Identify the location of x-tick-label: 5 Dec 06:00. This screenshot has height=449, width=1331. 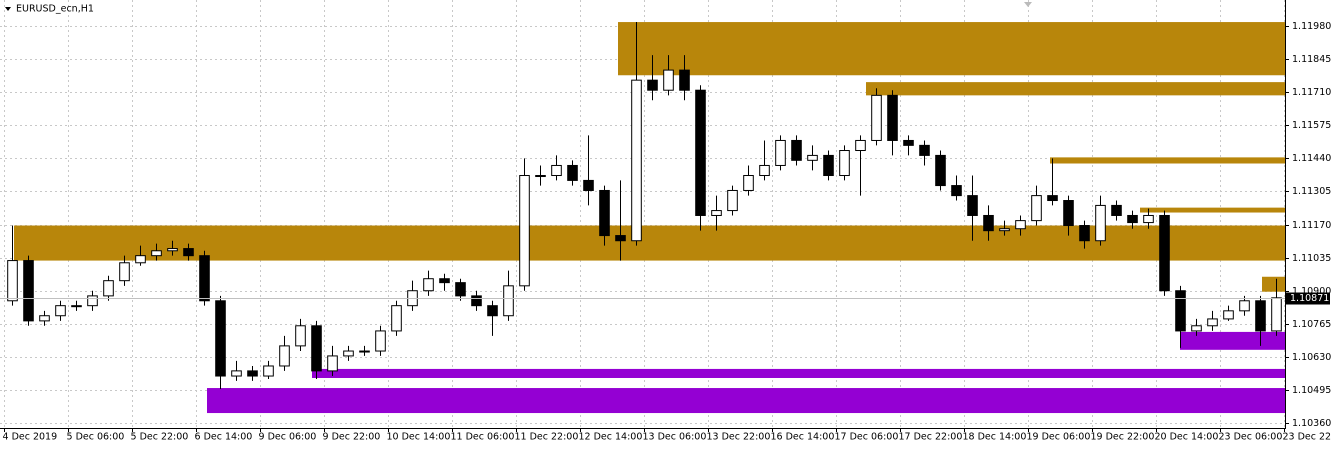
(96, 437).